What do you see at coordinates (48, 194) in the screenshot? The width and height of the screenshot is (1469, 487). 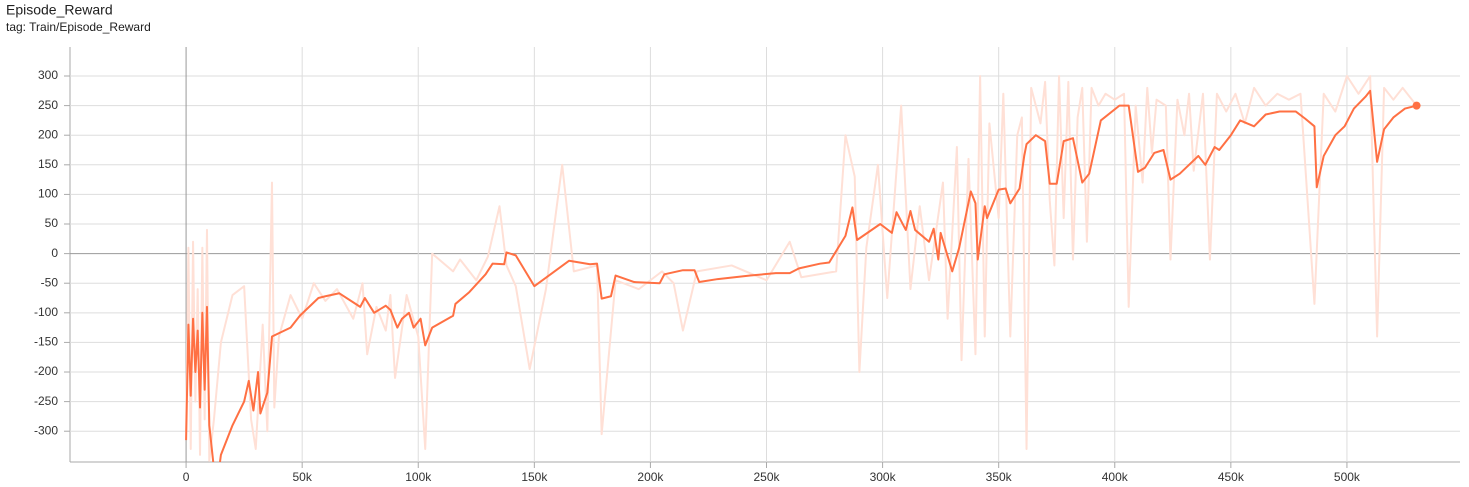 I see `y-tick-label: 100` at bounding box center [48, 194].